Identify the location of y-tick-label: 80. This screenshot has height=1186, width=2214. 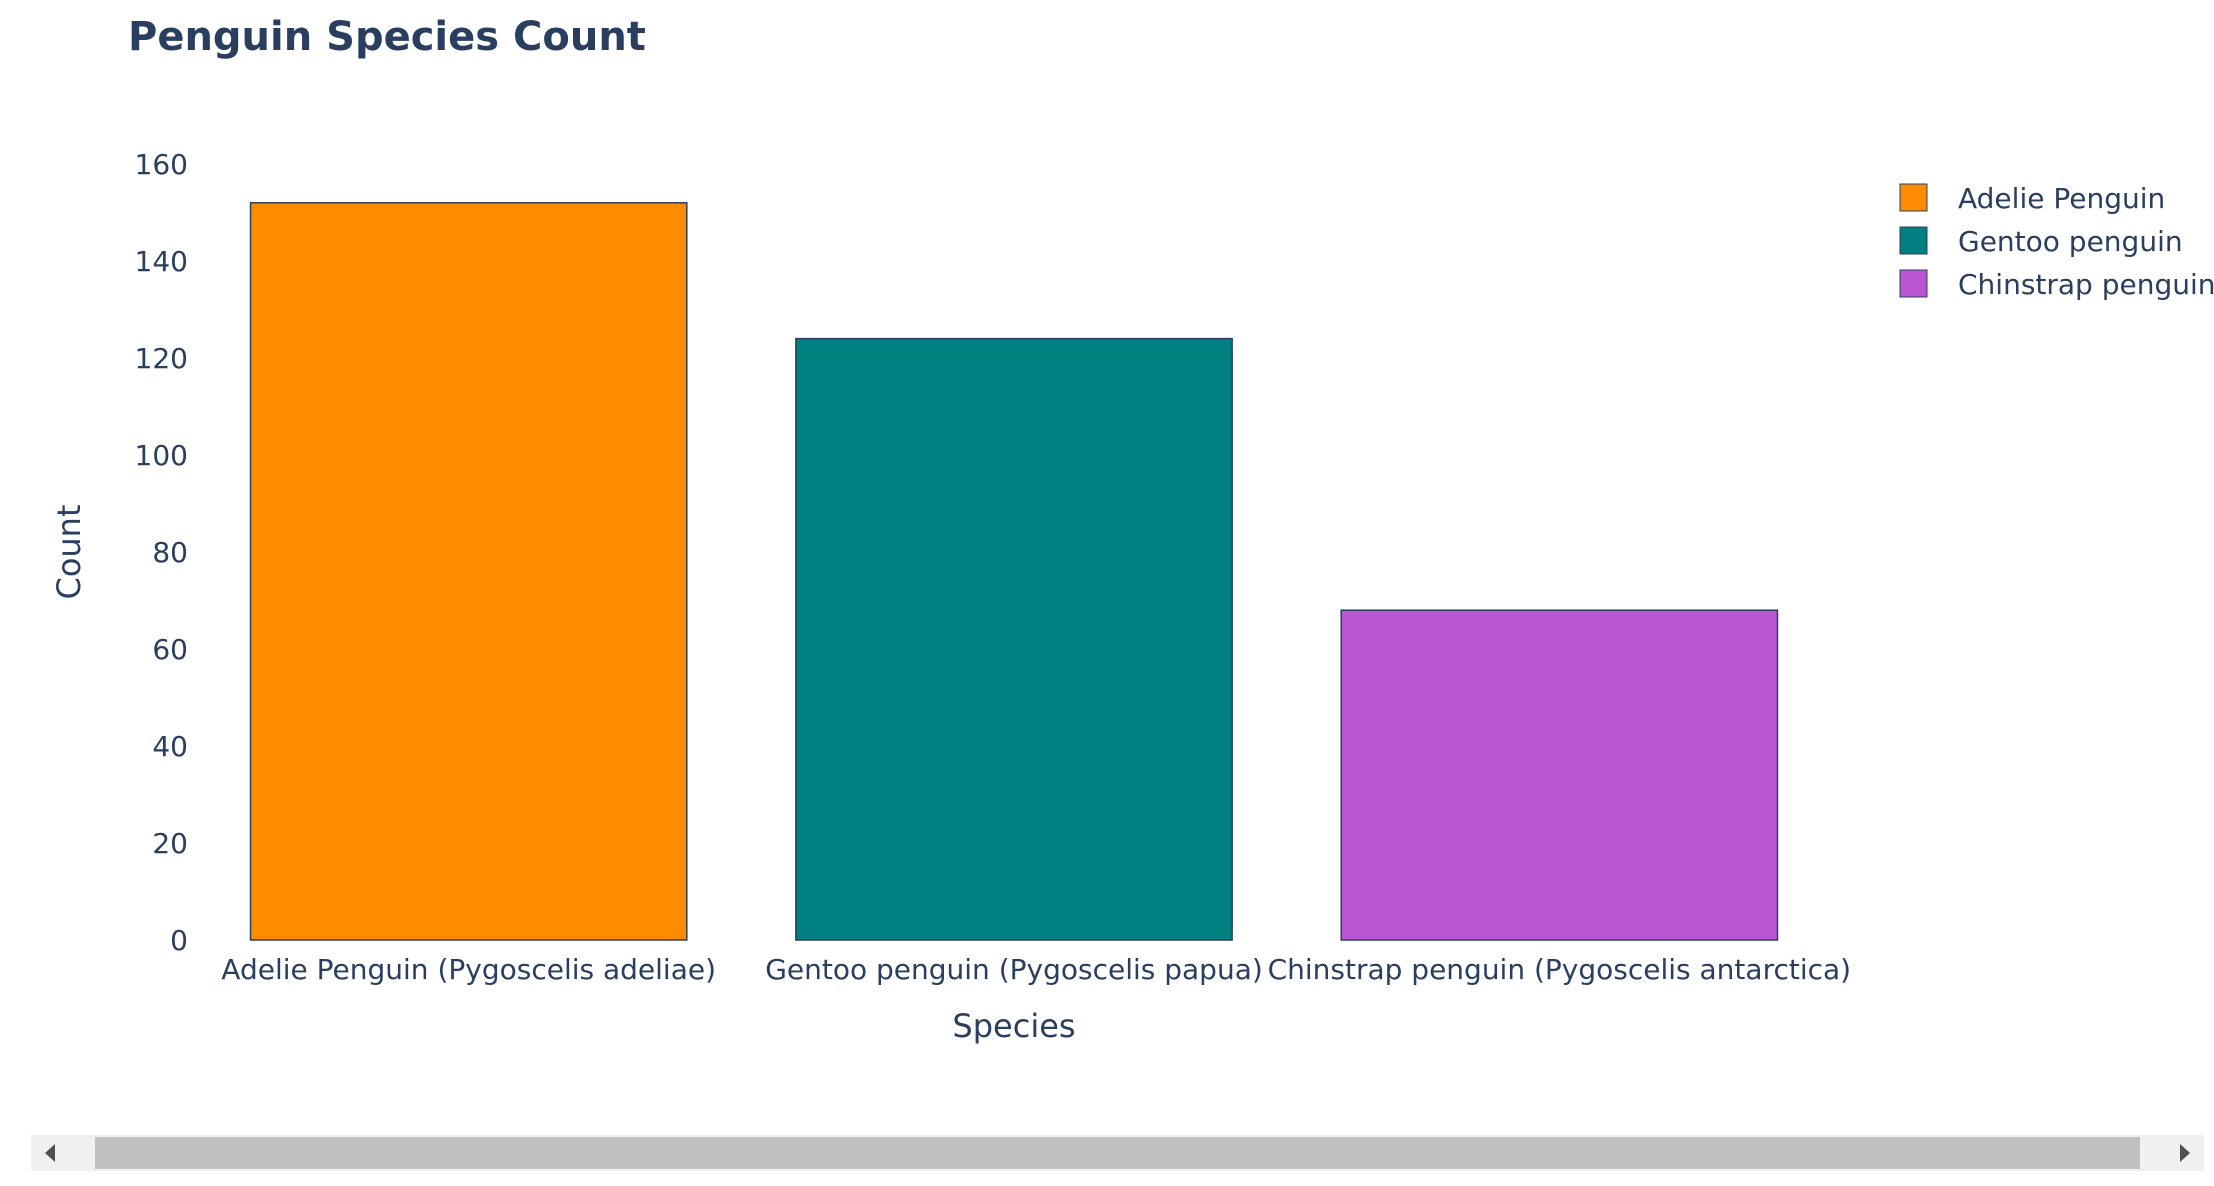
(170, 552).